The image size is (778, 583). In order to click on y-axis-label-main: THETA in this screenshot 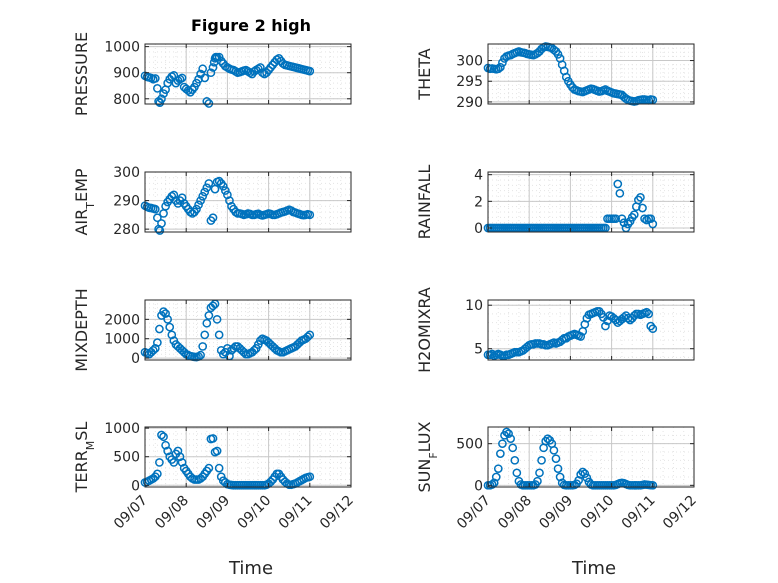, I will do `click(424, 74)`.